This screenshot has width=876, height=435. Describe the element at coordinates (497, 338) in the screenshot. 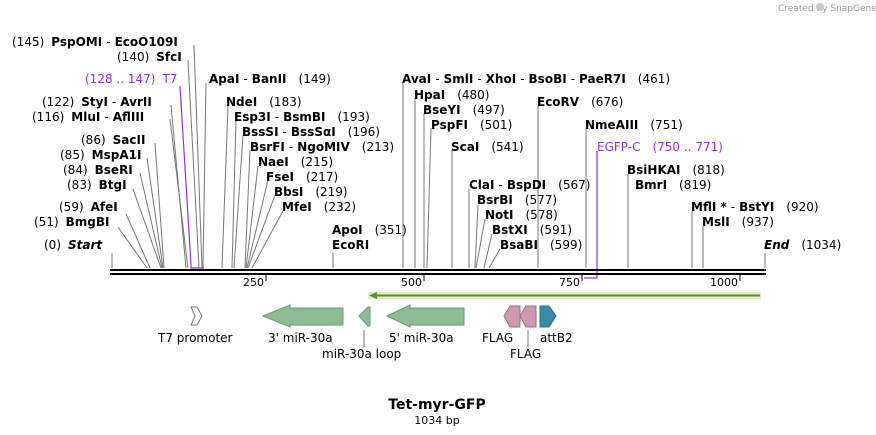

I see `flag-1-label: FLAG` at that location.